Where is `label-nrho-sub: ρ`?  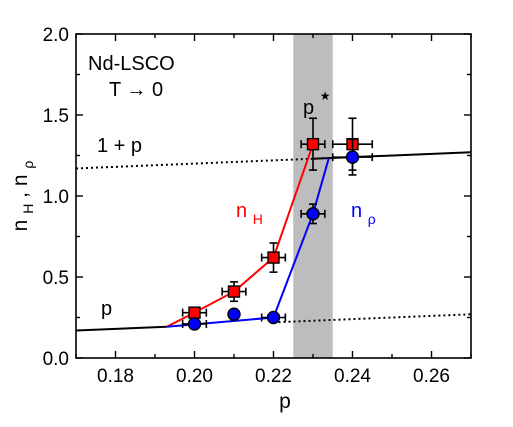
label-nrho-sub: ρ is located at coordinates (372, 219).